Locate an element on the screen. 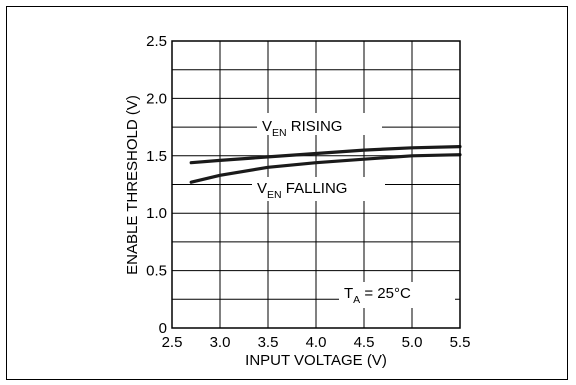 The image size is (576, 385). series-label-falling: VEN FALLING is located at coordinates (302, 190).